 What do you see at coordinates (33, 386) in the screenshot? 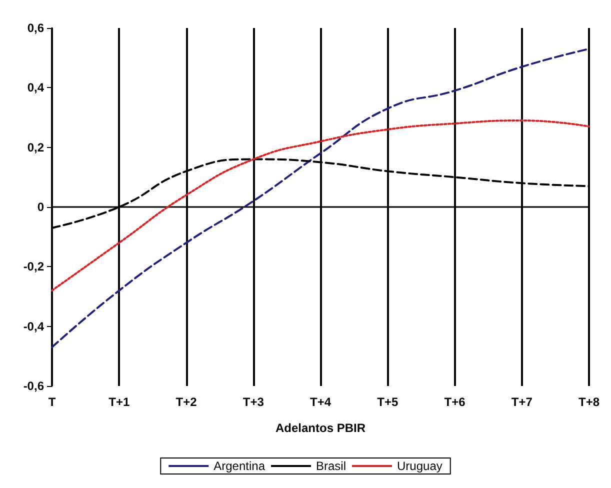
I see `y-tick-label: -0,6` at bounding box center [33, 386].